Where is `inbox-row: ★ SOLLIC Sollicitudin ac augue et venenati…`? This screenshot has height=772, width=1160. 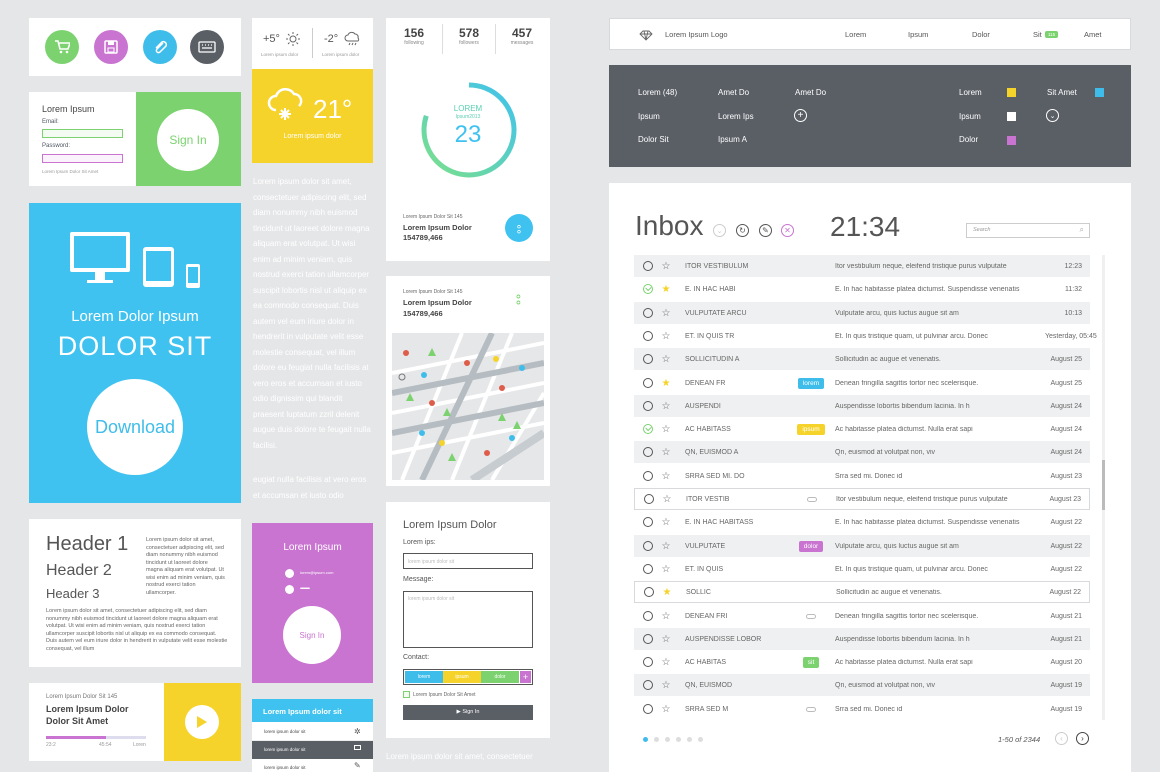 inbox-row: ★ SOLLIC Sollicitudin ac augue et venenati… is located at coordinates (862, 592).